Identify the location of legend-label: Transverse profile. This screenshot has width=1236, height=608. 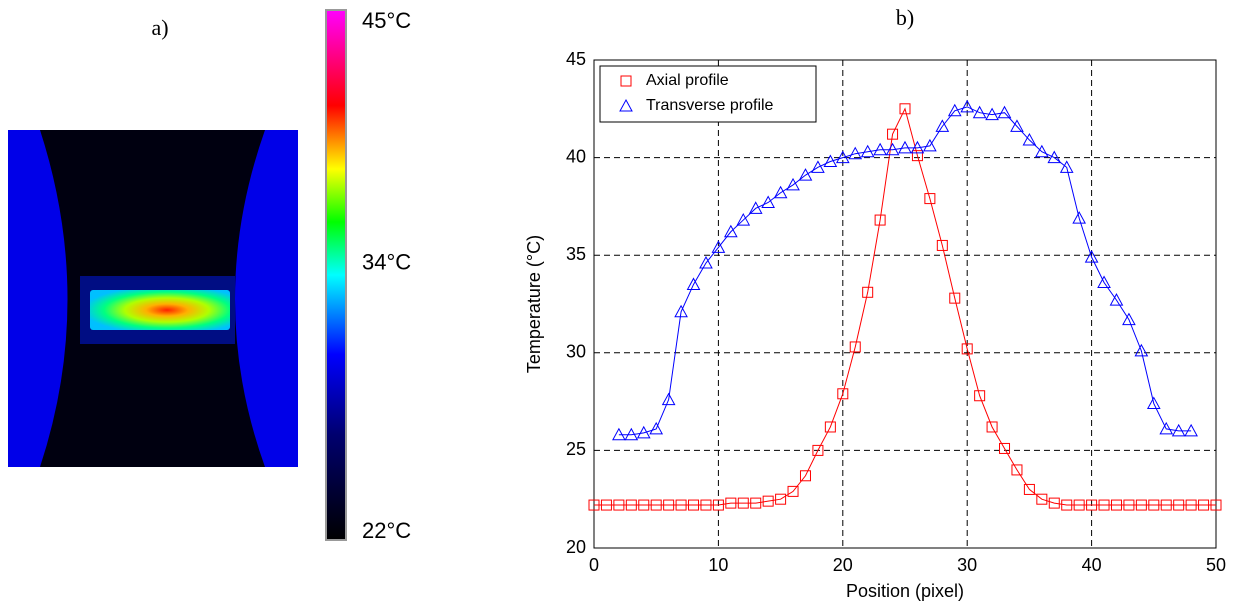
(710, 105).